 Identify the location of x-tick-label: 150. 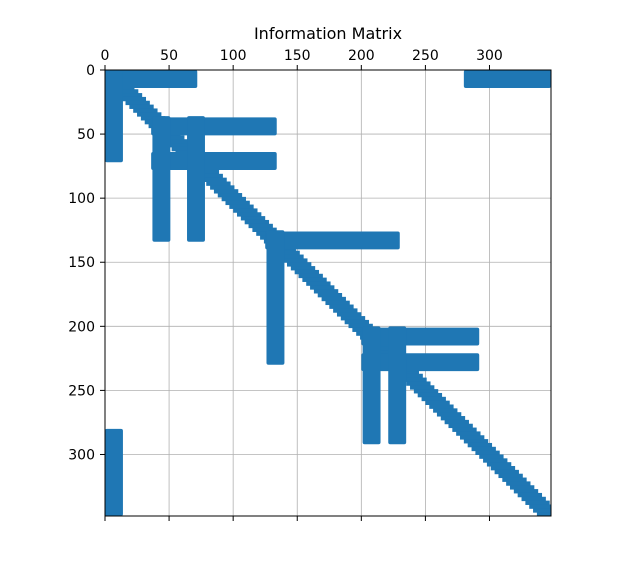
(297, 56).